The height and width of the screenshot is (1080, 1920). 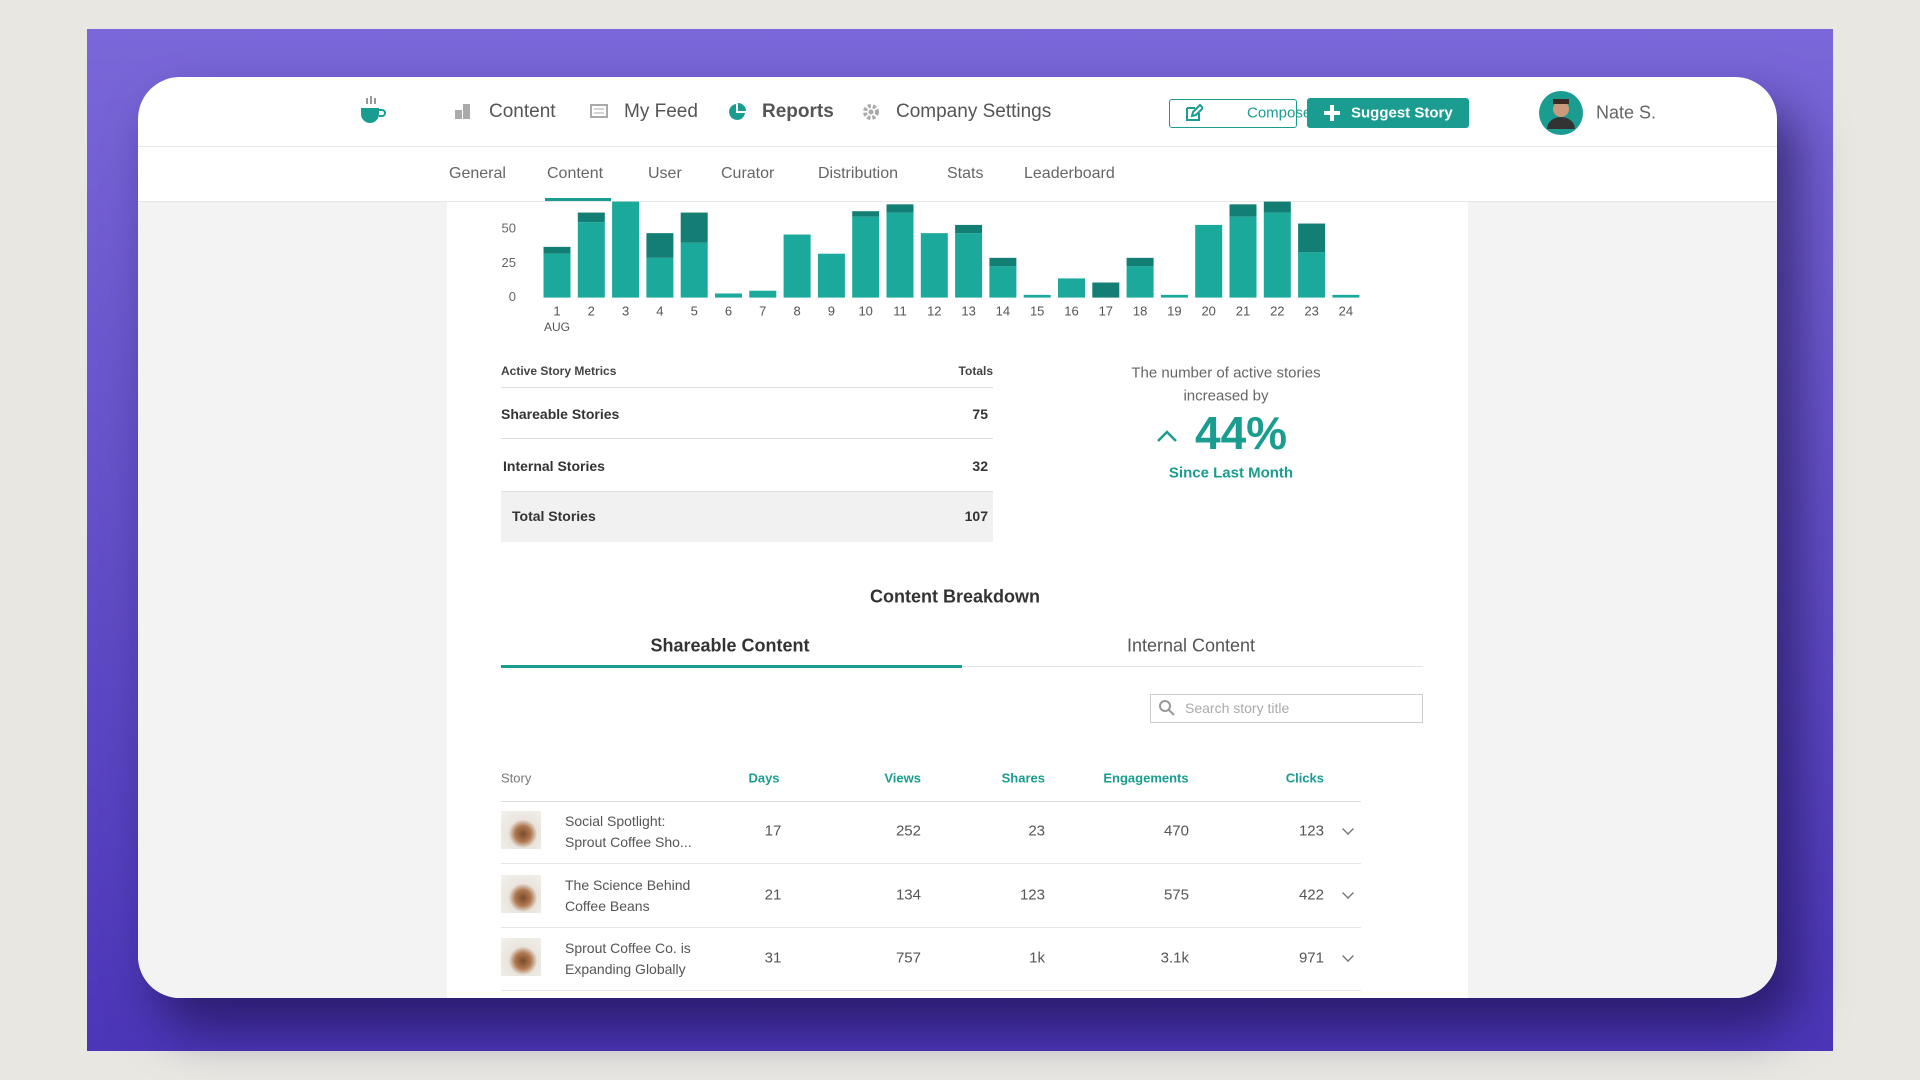 What do you see at coordinates (694, 310) in the screenshot?
I see `x-tick-label: 5` at bounding box center [694, 310].